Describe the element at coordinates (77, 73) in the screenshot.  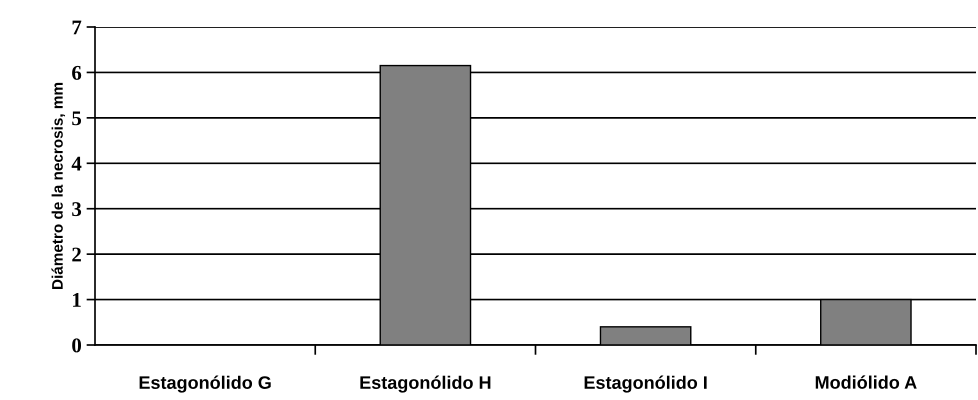
I see `y-tick-label: 6` at that location.